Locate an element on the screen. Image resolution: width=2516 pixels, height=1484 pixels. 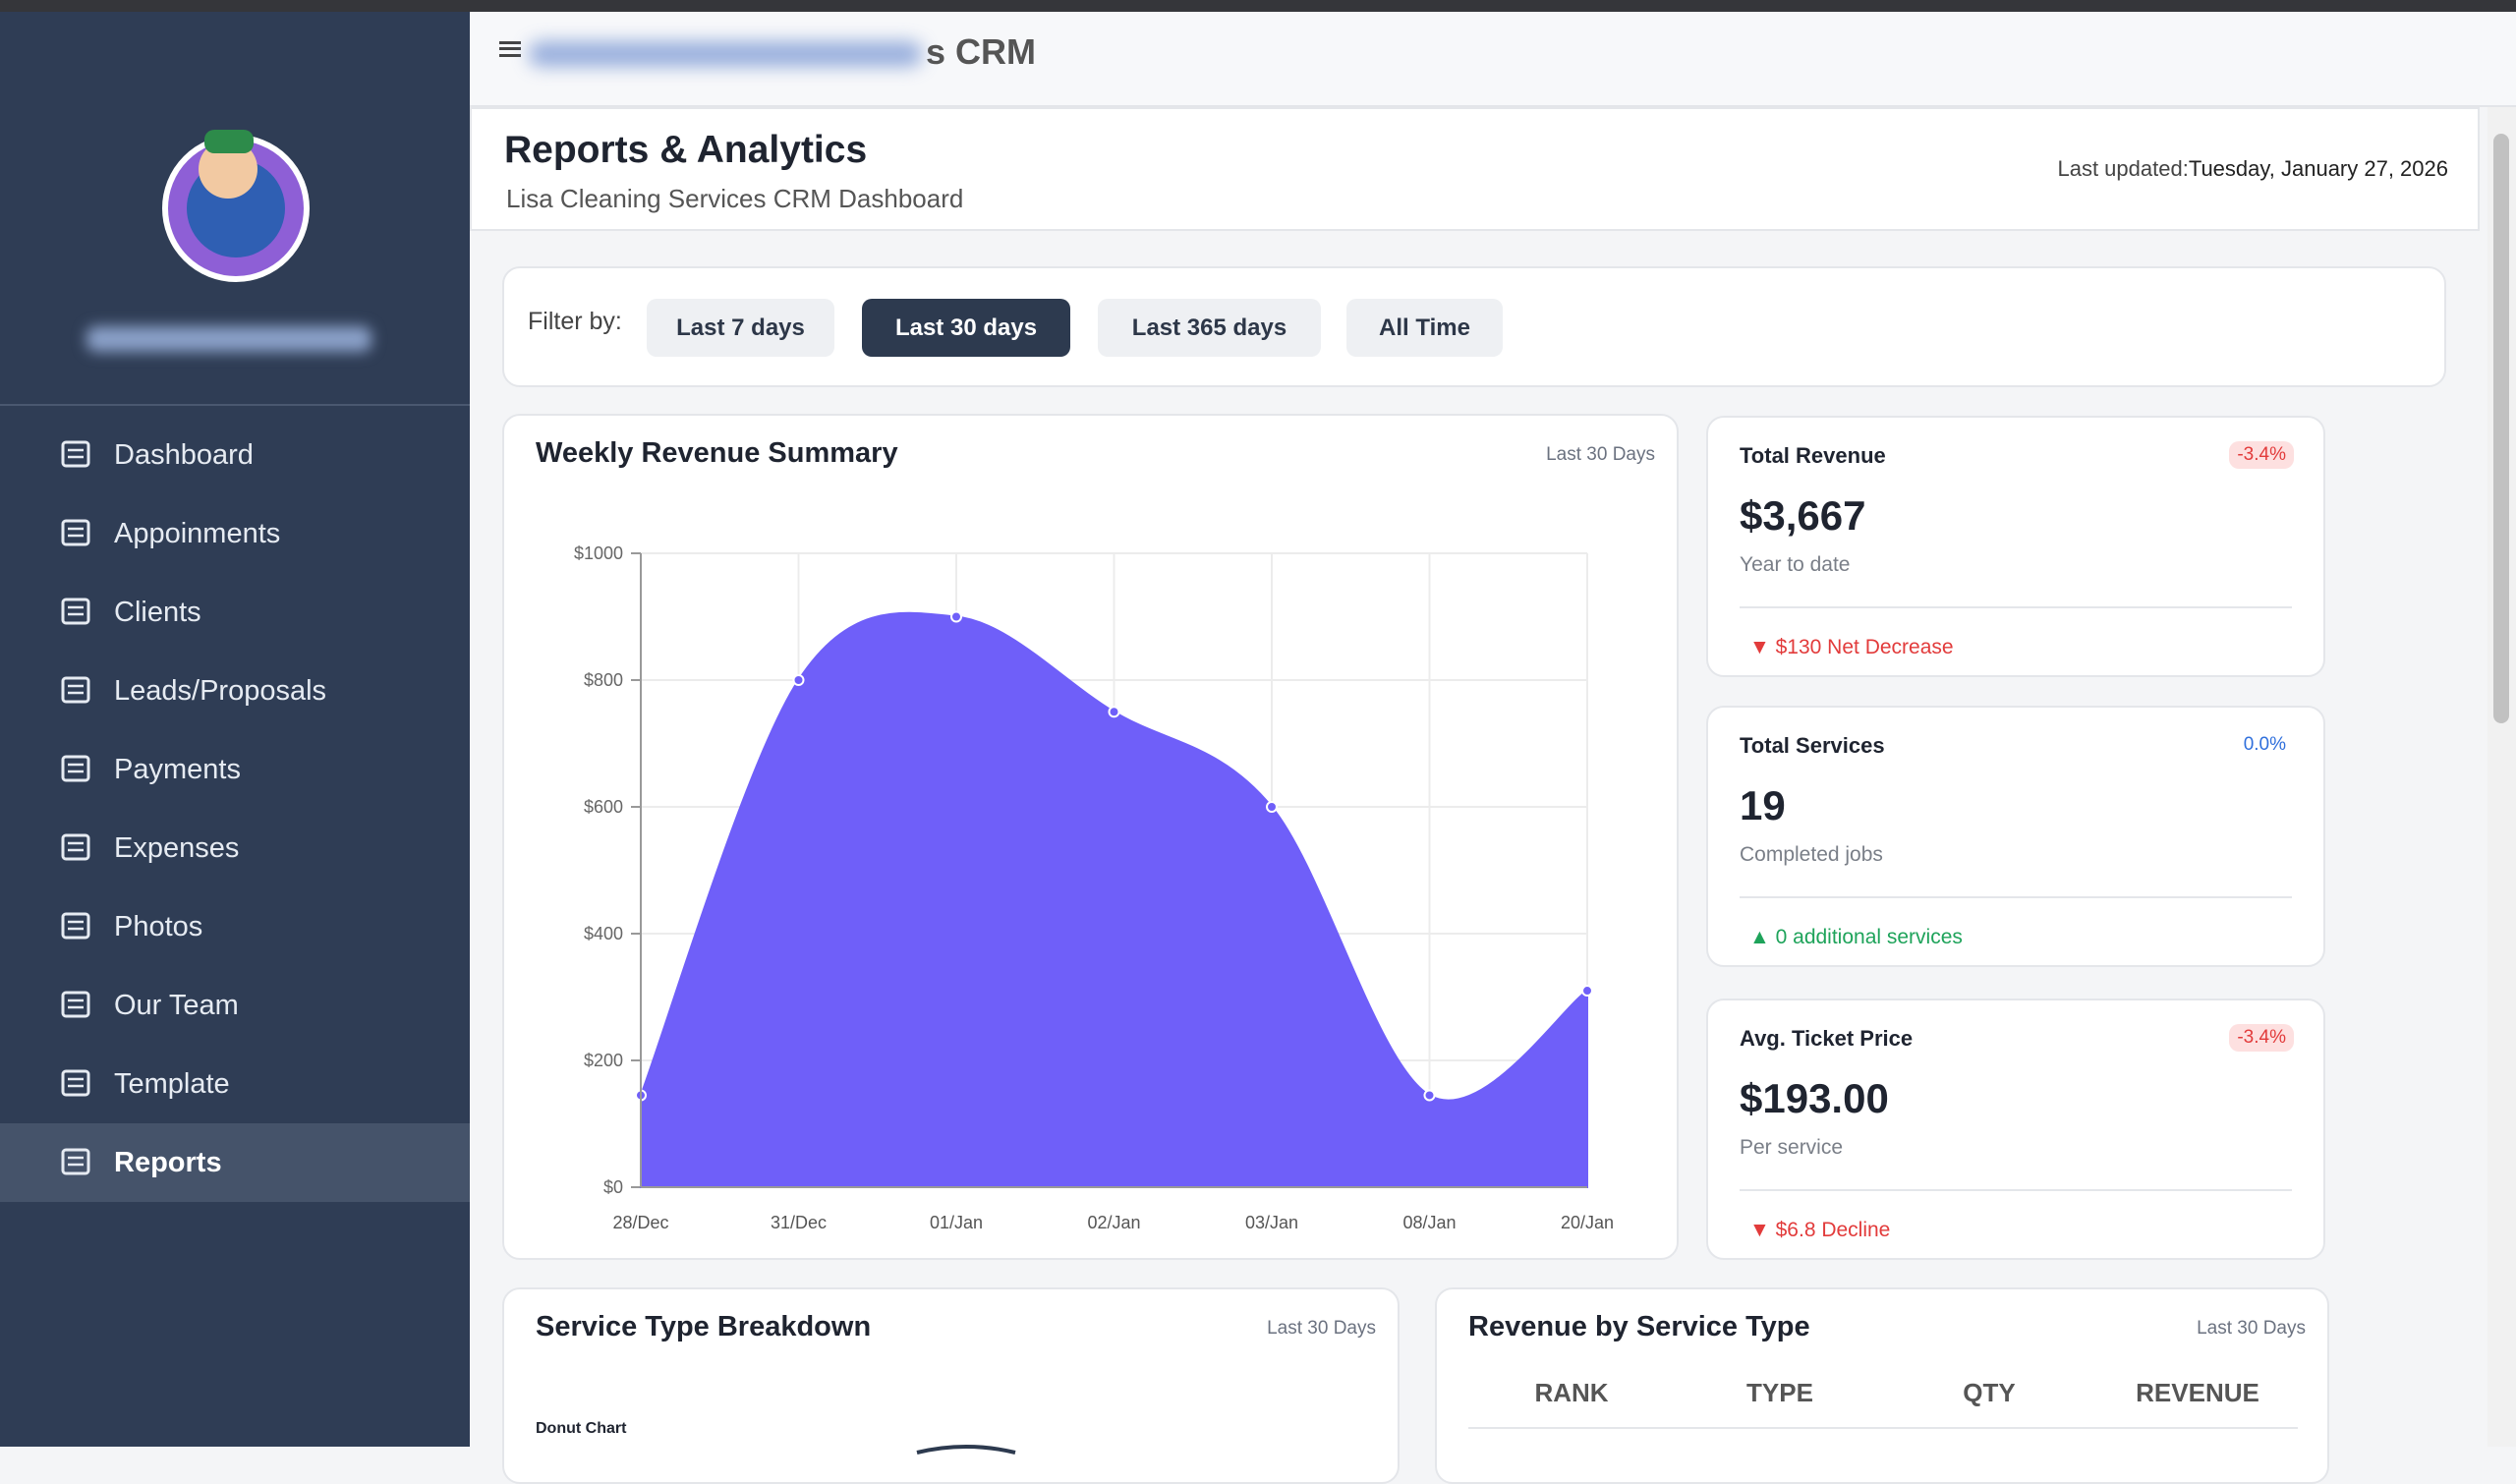
menu-item: Template is located at coordinates (235, 1084).